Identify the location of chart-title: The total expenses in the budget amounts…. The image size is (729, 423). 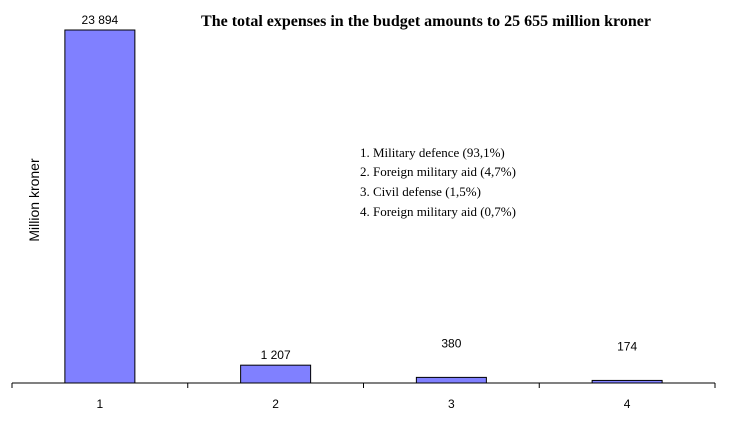
(426, 21).